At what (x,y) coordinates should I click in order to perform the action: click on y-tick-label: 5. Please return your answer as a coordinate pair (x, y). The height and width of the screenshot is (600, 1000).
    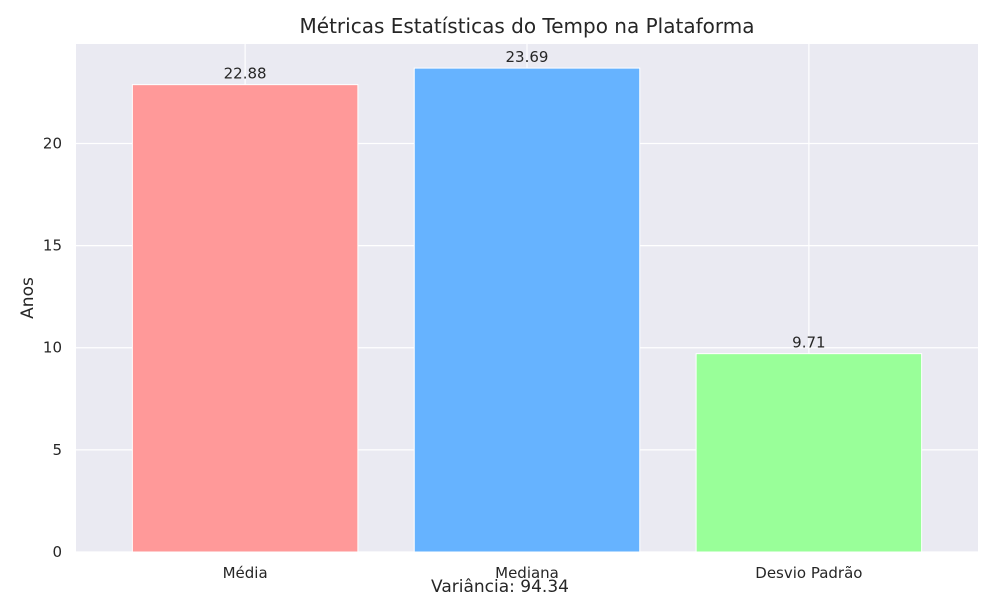
    Looking at the image, I should click on (57, 450).